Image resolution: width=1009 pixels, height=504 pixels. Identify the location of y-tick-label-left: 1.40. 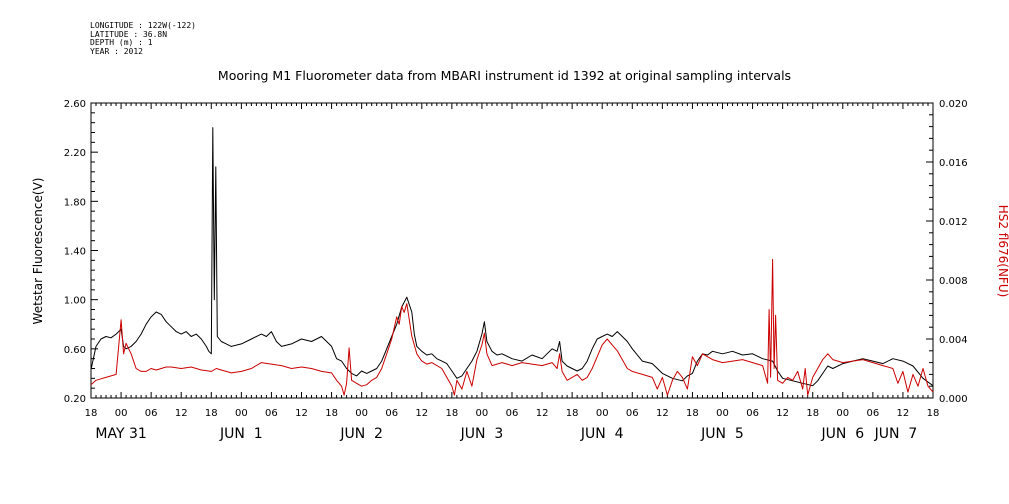
(75, 252).